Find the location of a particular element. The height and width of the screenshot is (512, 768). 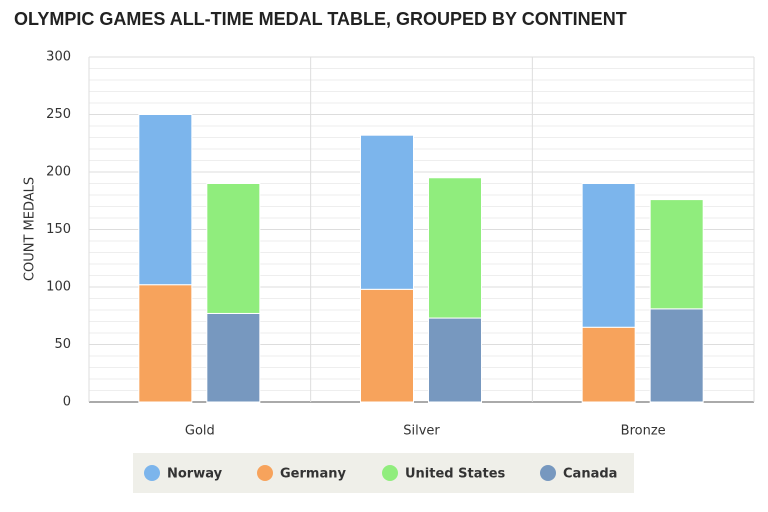

y-tick-label: 250 is located at coordinates (58, 114).